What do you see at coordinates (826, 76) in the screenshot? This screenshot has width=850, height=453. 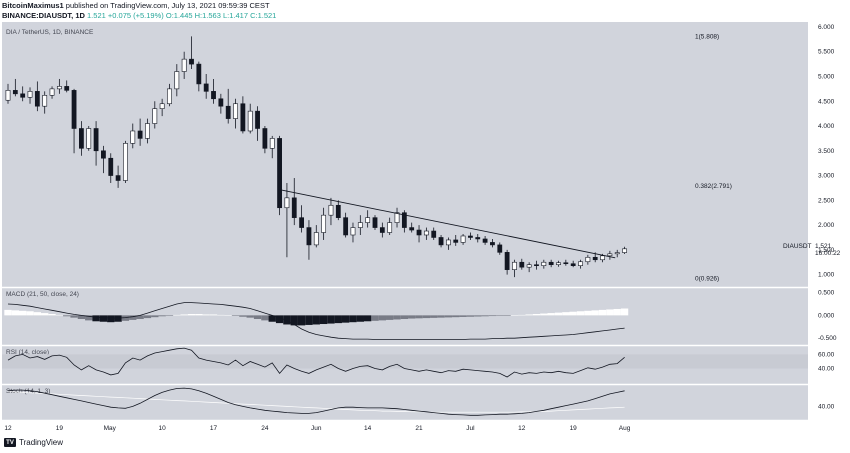 I see `price-tick-label: 5.000` at bounding box center [826, 76].